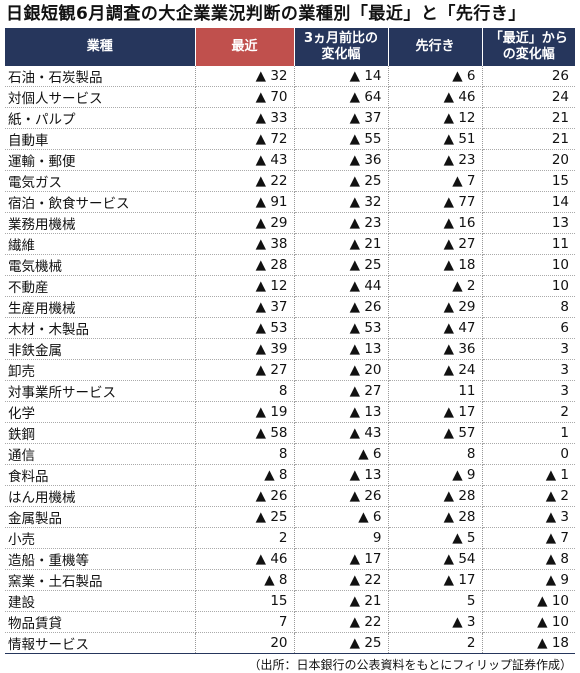 This screenshot has width=580, height=673. Describe the element at coordinates (341, 76) in the screenshot. I see `change-3m-cell: ▲ 14` at that location.